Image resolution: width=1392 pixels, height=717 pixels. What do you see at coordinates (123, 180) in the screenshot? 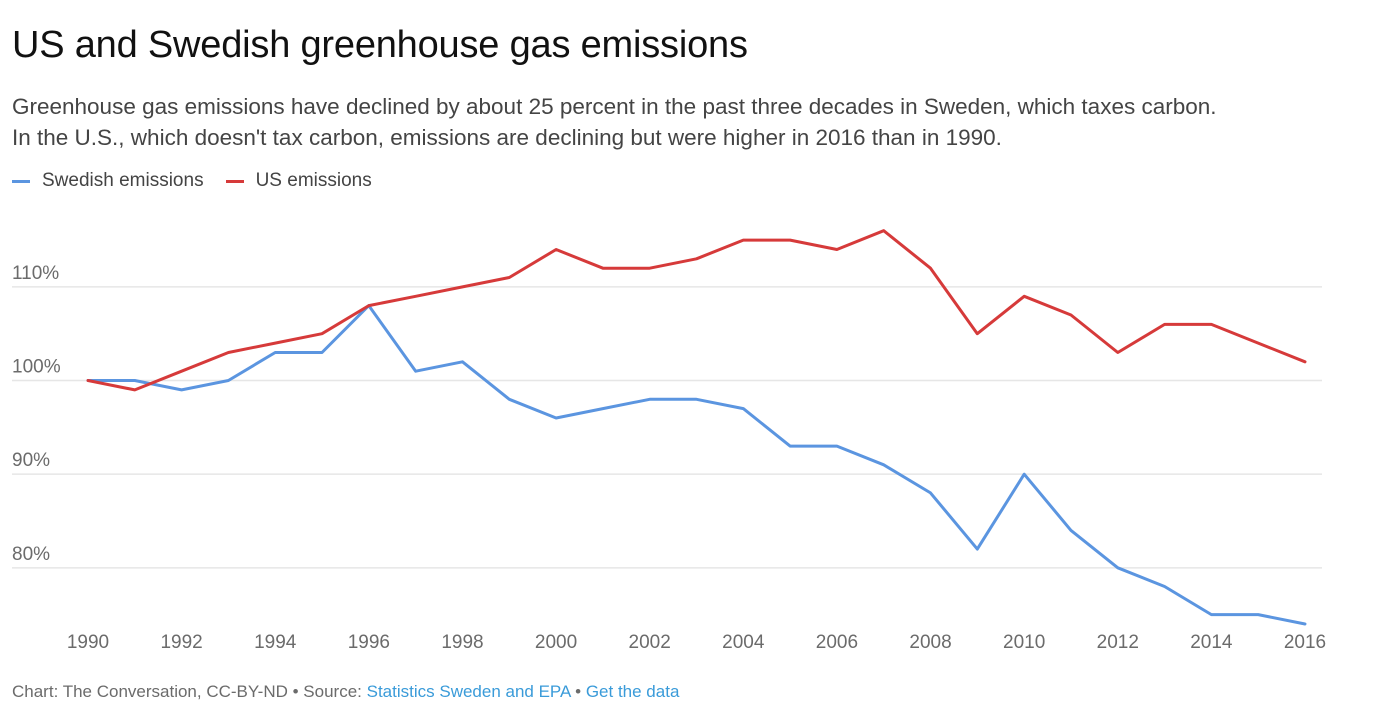
I see `legend-label-swedish: Swedish emissions` at bounding box center [123, 180].